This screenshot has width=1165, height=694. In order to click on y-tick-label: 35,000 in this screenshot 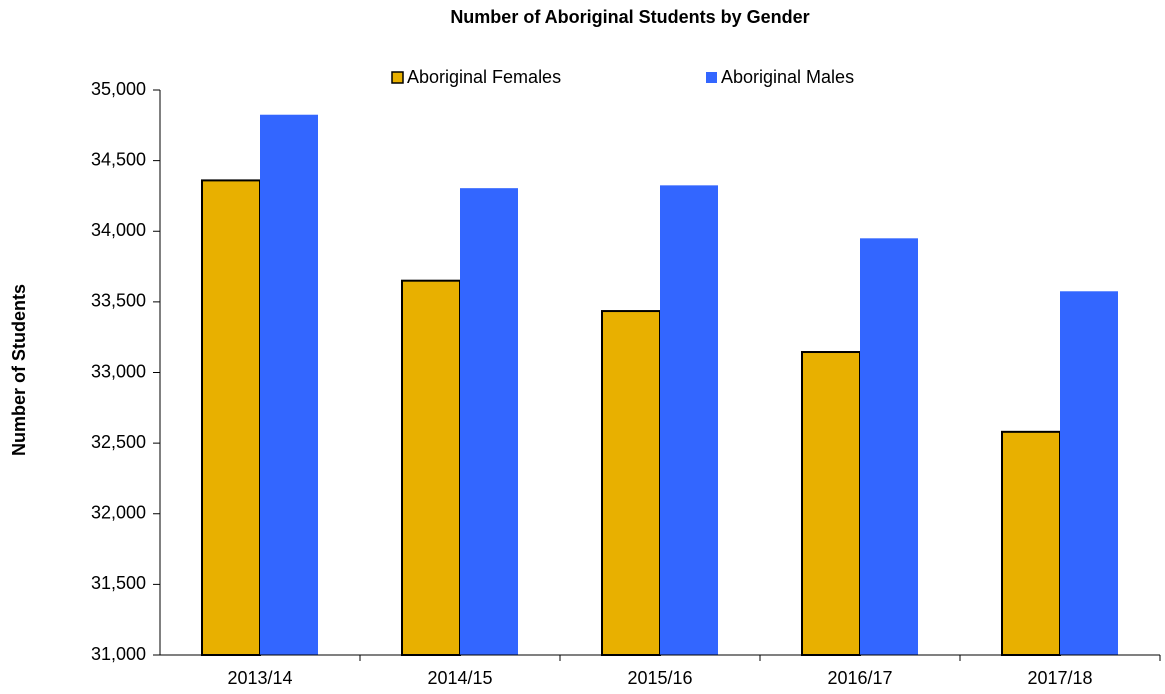, I will do `click(118, 89)`.